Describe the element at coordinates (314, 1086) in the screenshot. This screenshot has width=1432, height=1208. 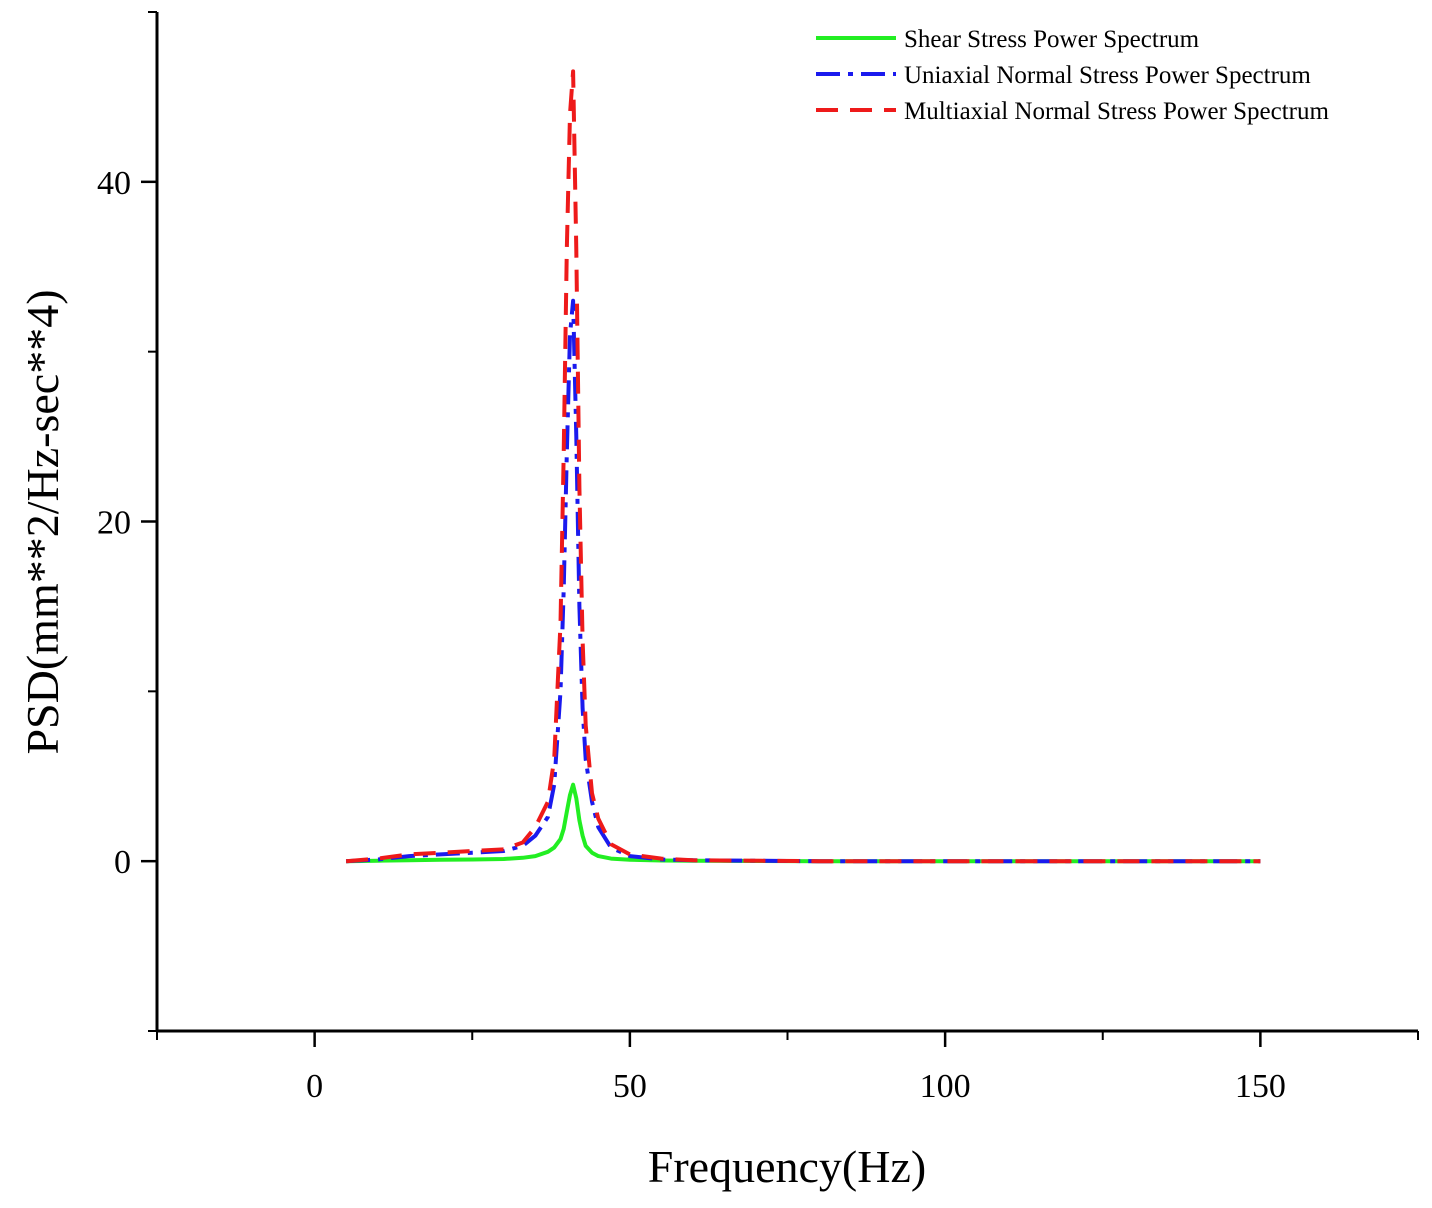
I see `x-tick-label: 0` at that location.